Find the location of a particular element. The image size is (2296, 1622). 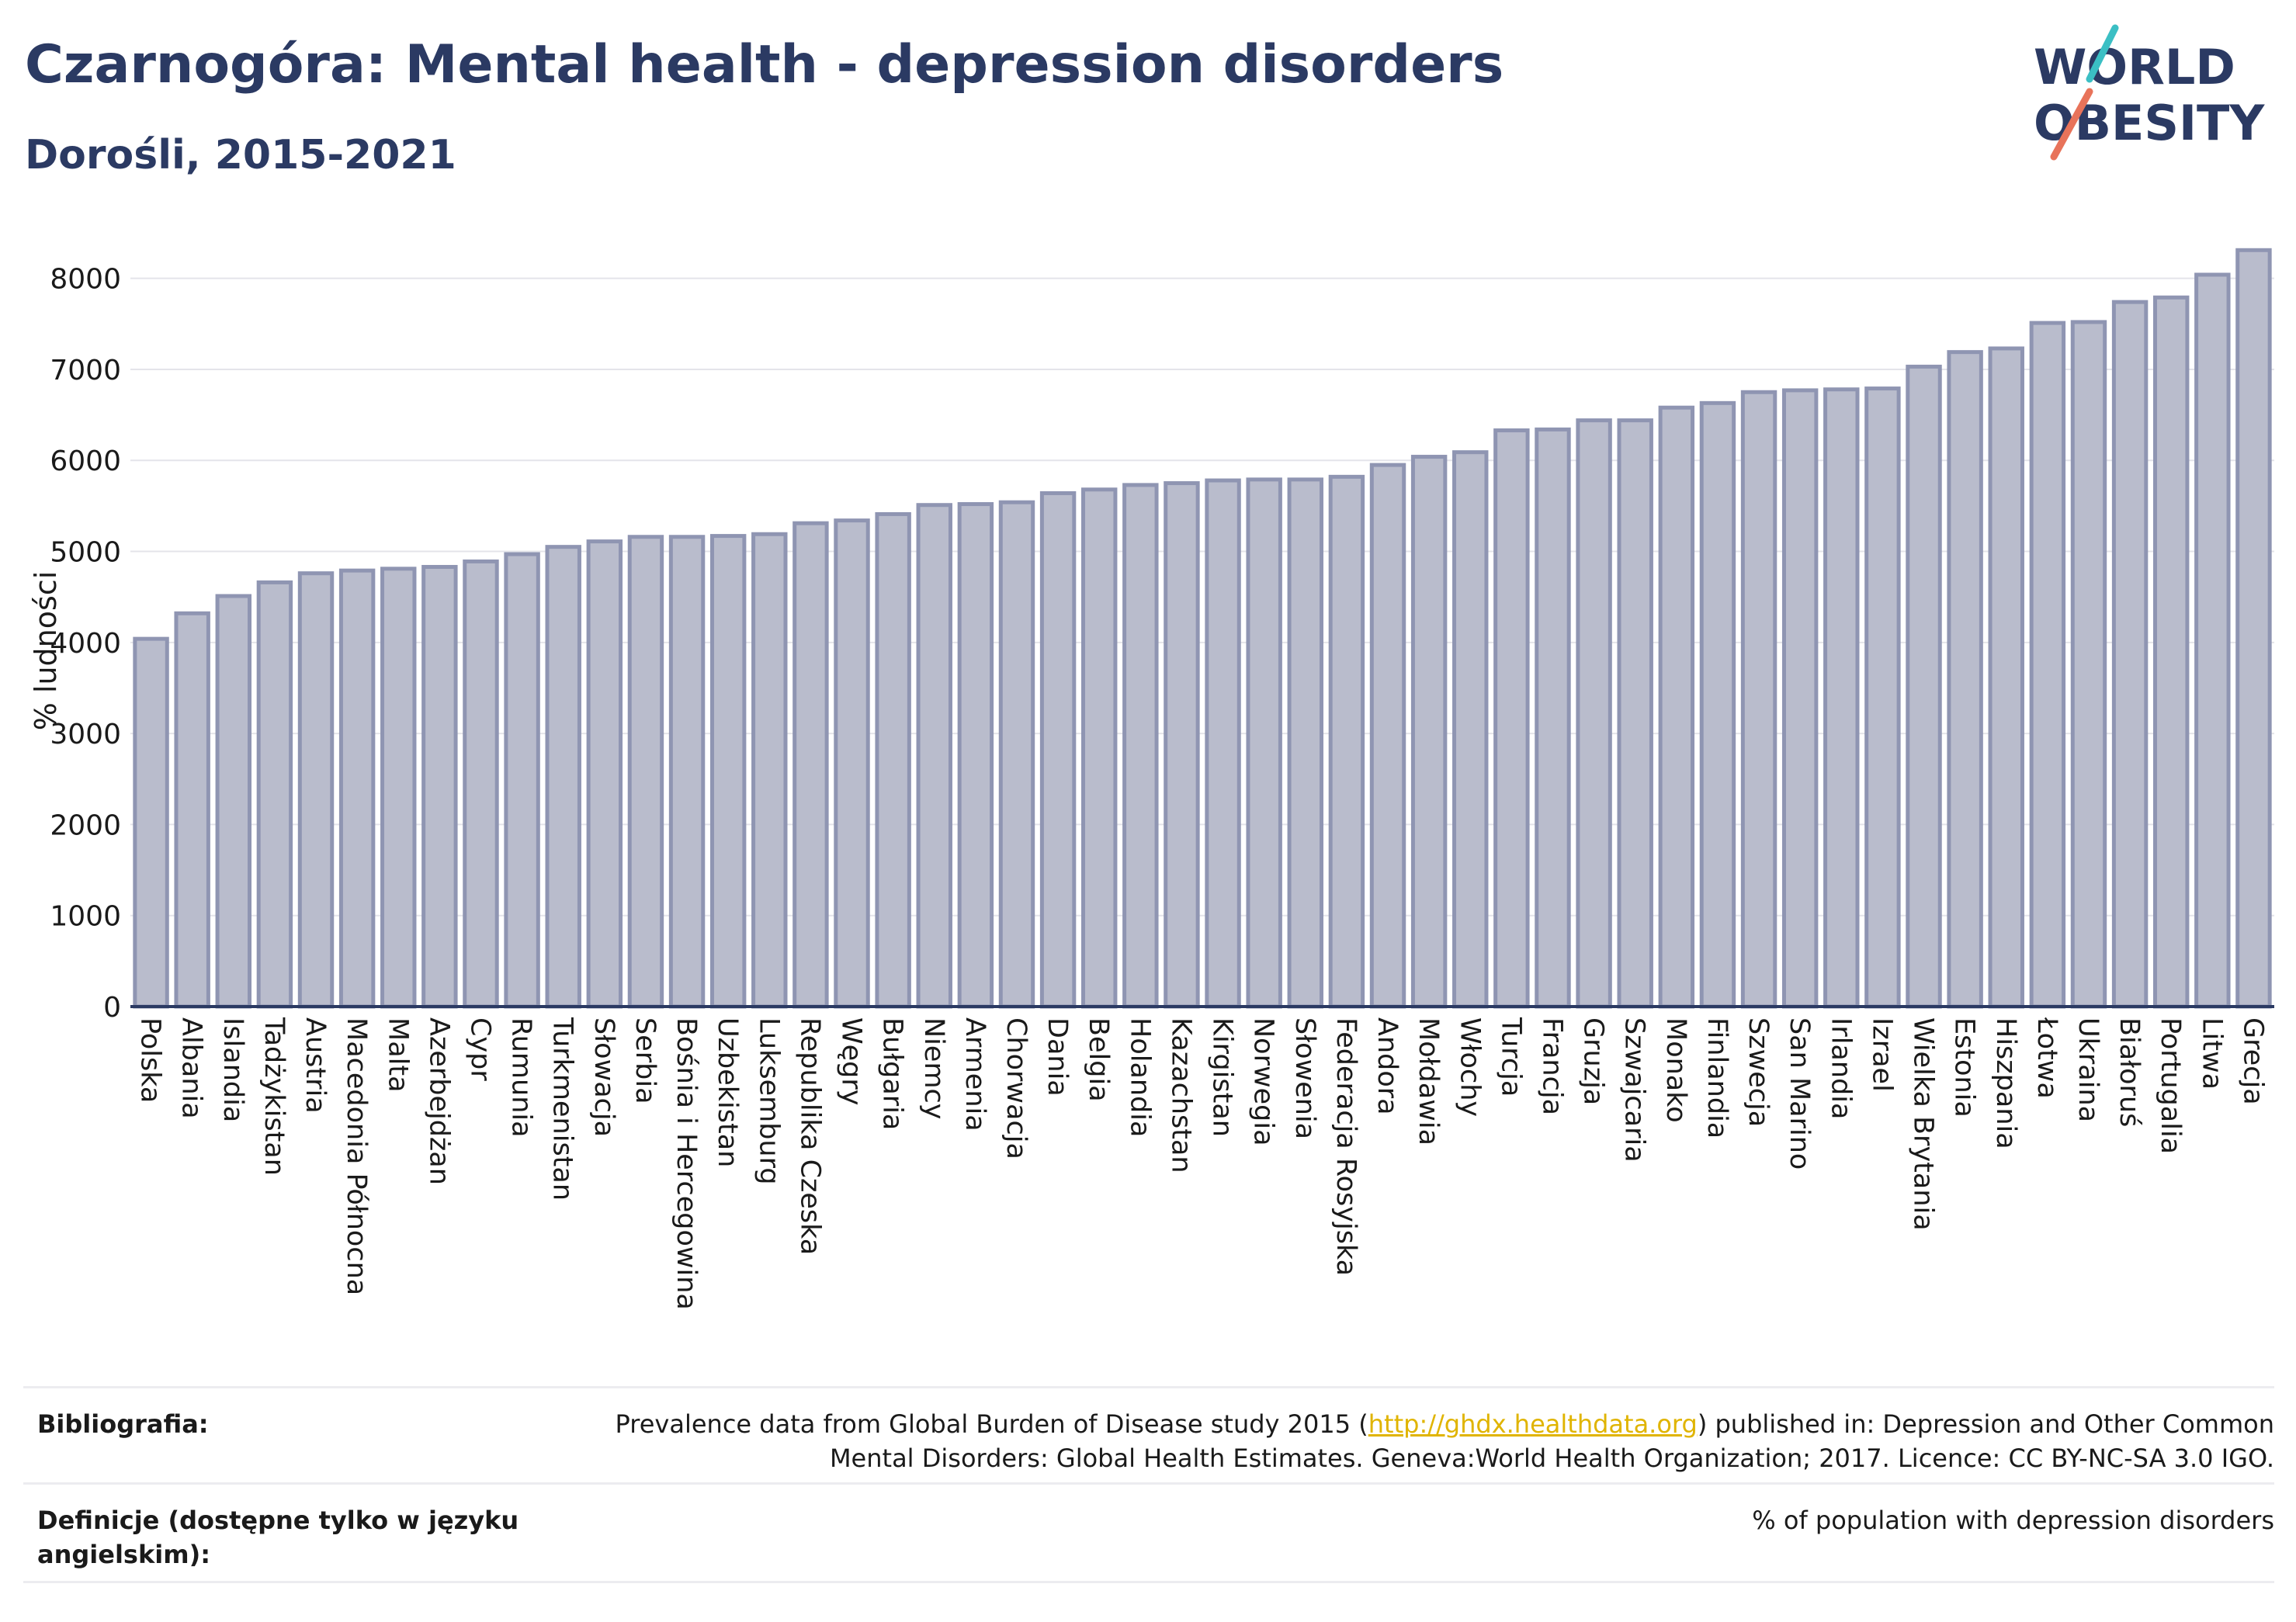

bar-belgia is located at coordinates (1099, 748).